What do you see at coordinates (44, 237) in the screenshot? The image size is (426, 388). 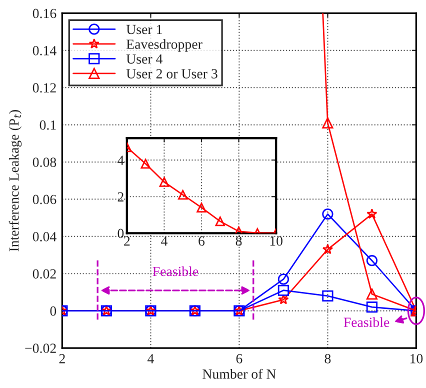 I see `y-tick-label: 0.04` at bounding box center [44, 237].